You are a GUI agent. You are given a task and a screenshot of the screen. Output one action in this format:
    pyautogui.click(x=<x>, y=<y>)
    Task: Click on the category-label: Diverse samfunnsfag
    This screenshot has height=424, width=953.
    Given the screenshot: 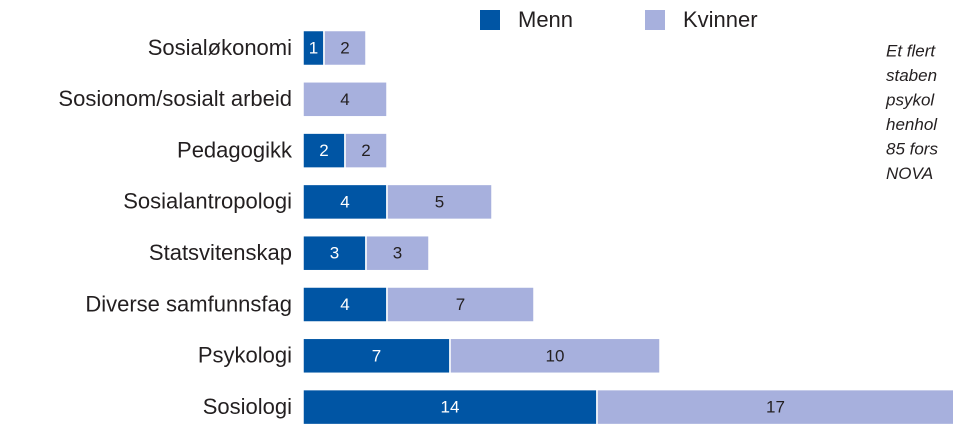 What is the action you would take?
    pyautogui.click(x=188, y=303)
    